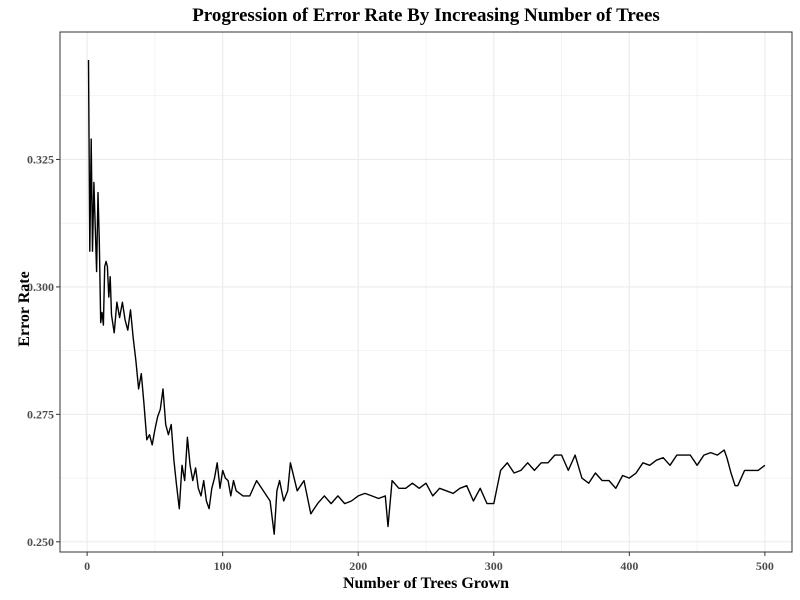  What do you see at coordinates (629, 566) in the screenshot?
I see `x-tick-label: 400` at bounding box center [629, 566].